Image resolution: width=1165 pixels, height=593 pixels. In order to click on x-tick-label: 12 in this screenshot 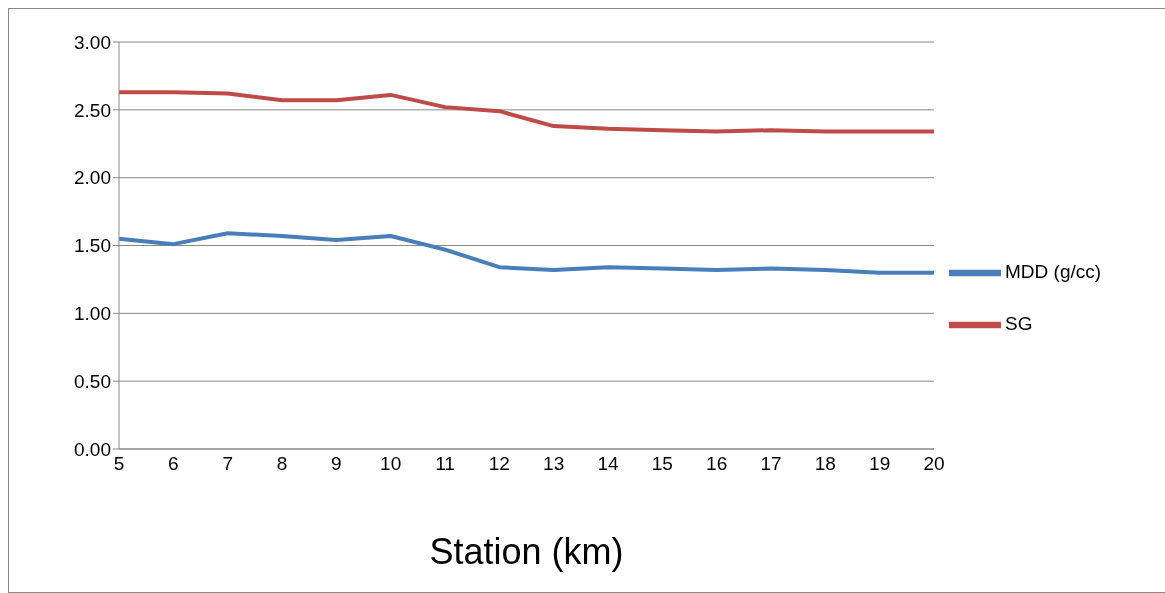, I will do `click(499, 464)`.